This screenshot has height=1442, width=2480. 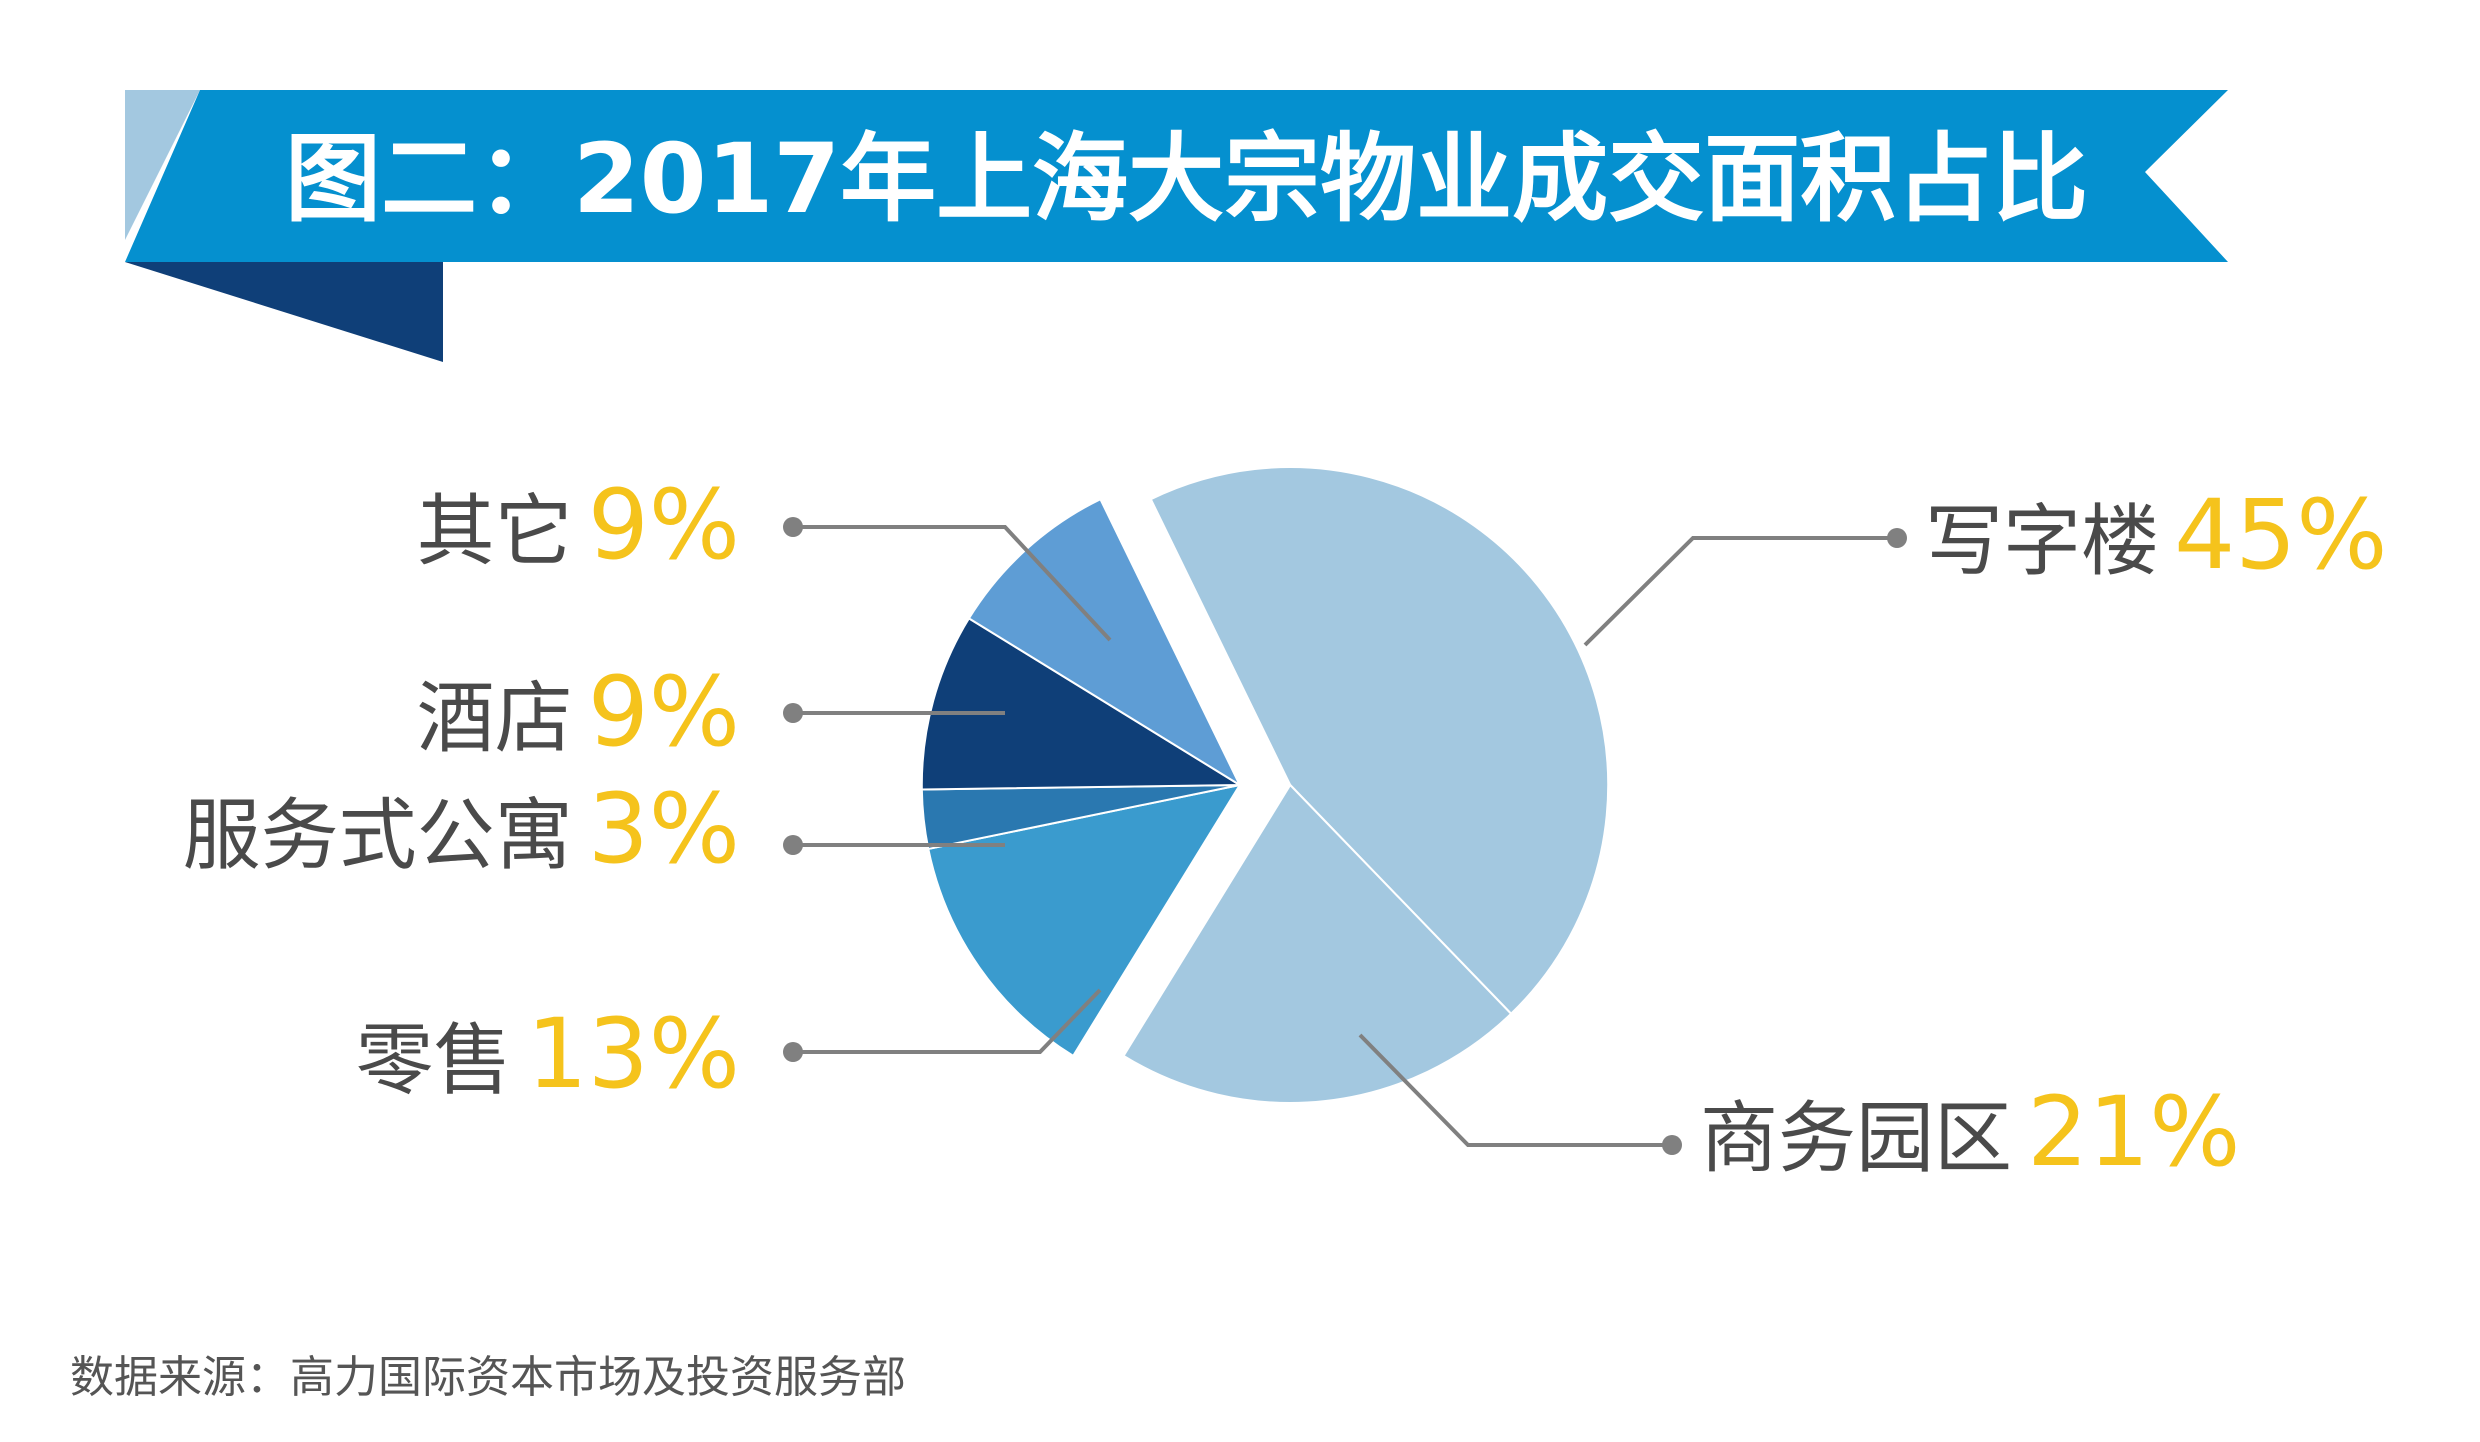 What do you see at coordinates (793, 527) in the screenshot?
I see `leader-dot-其它` at bounding box center [793, 527].